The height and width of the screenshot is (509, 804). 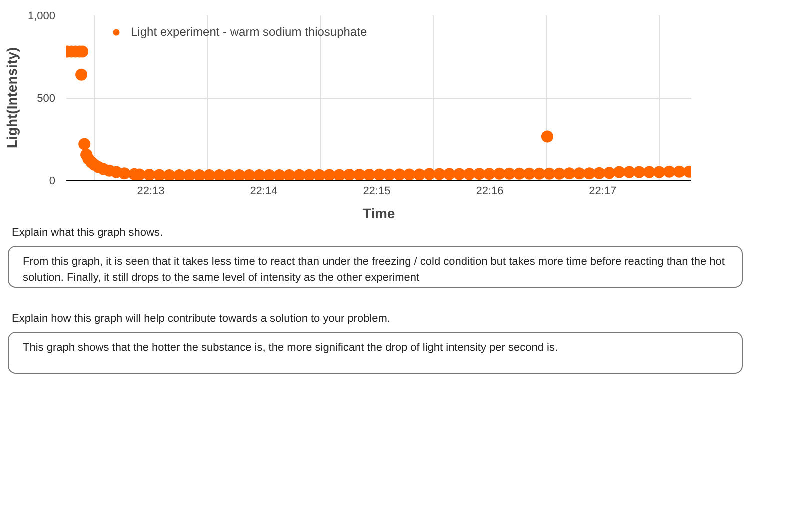 What do you see at coordinates (264, 192) in the screenshot?
I see `x-tick-label: 22:14` at bounding box center [264, 192].